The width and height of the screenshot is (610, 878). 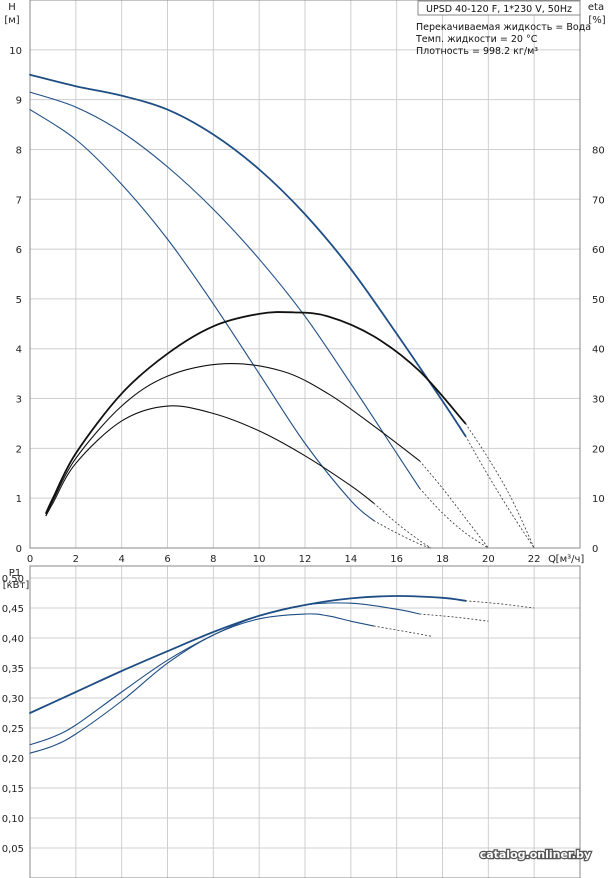 What do you see at coordinates (19, 250) in the screenshot?
I see `y-left-tick-label: 6` at bounding box center [19, 250].